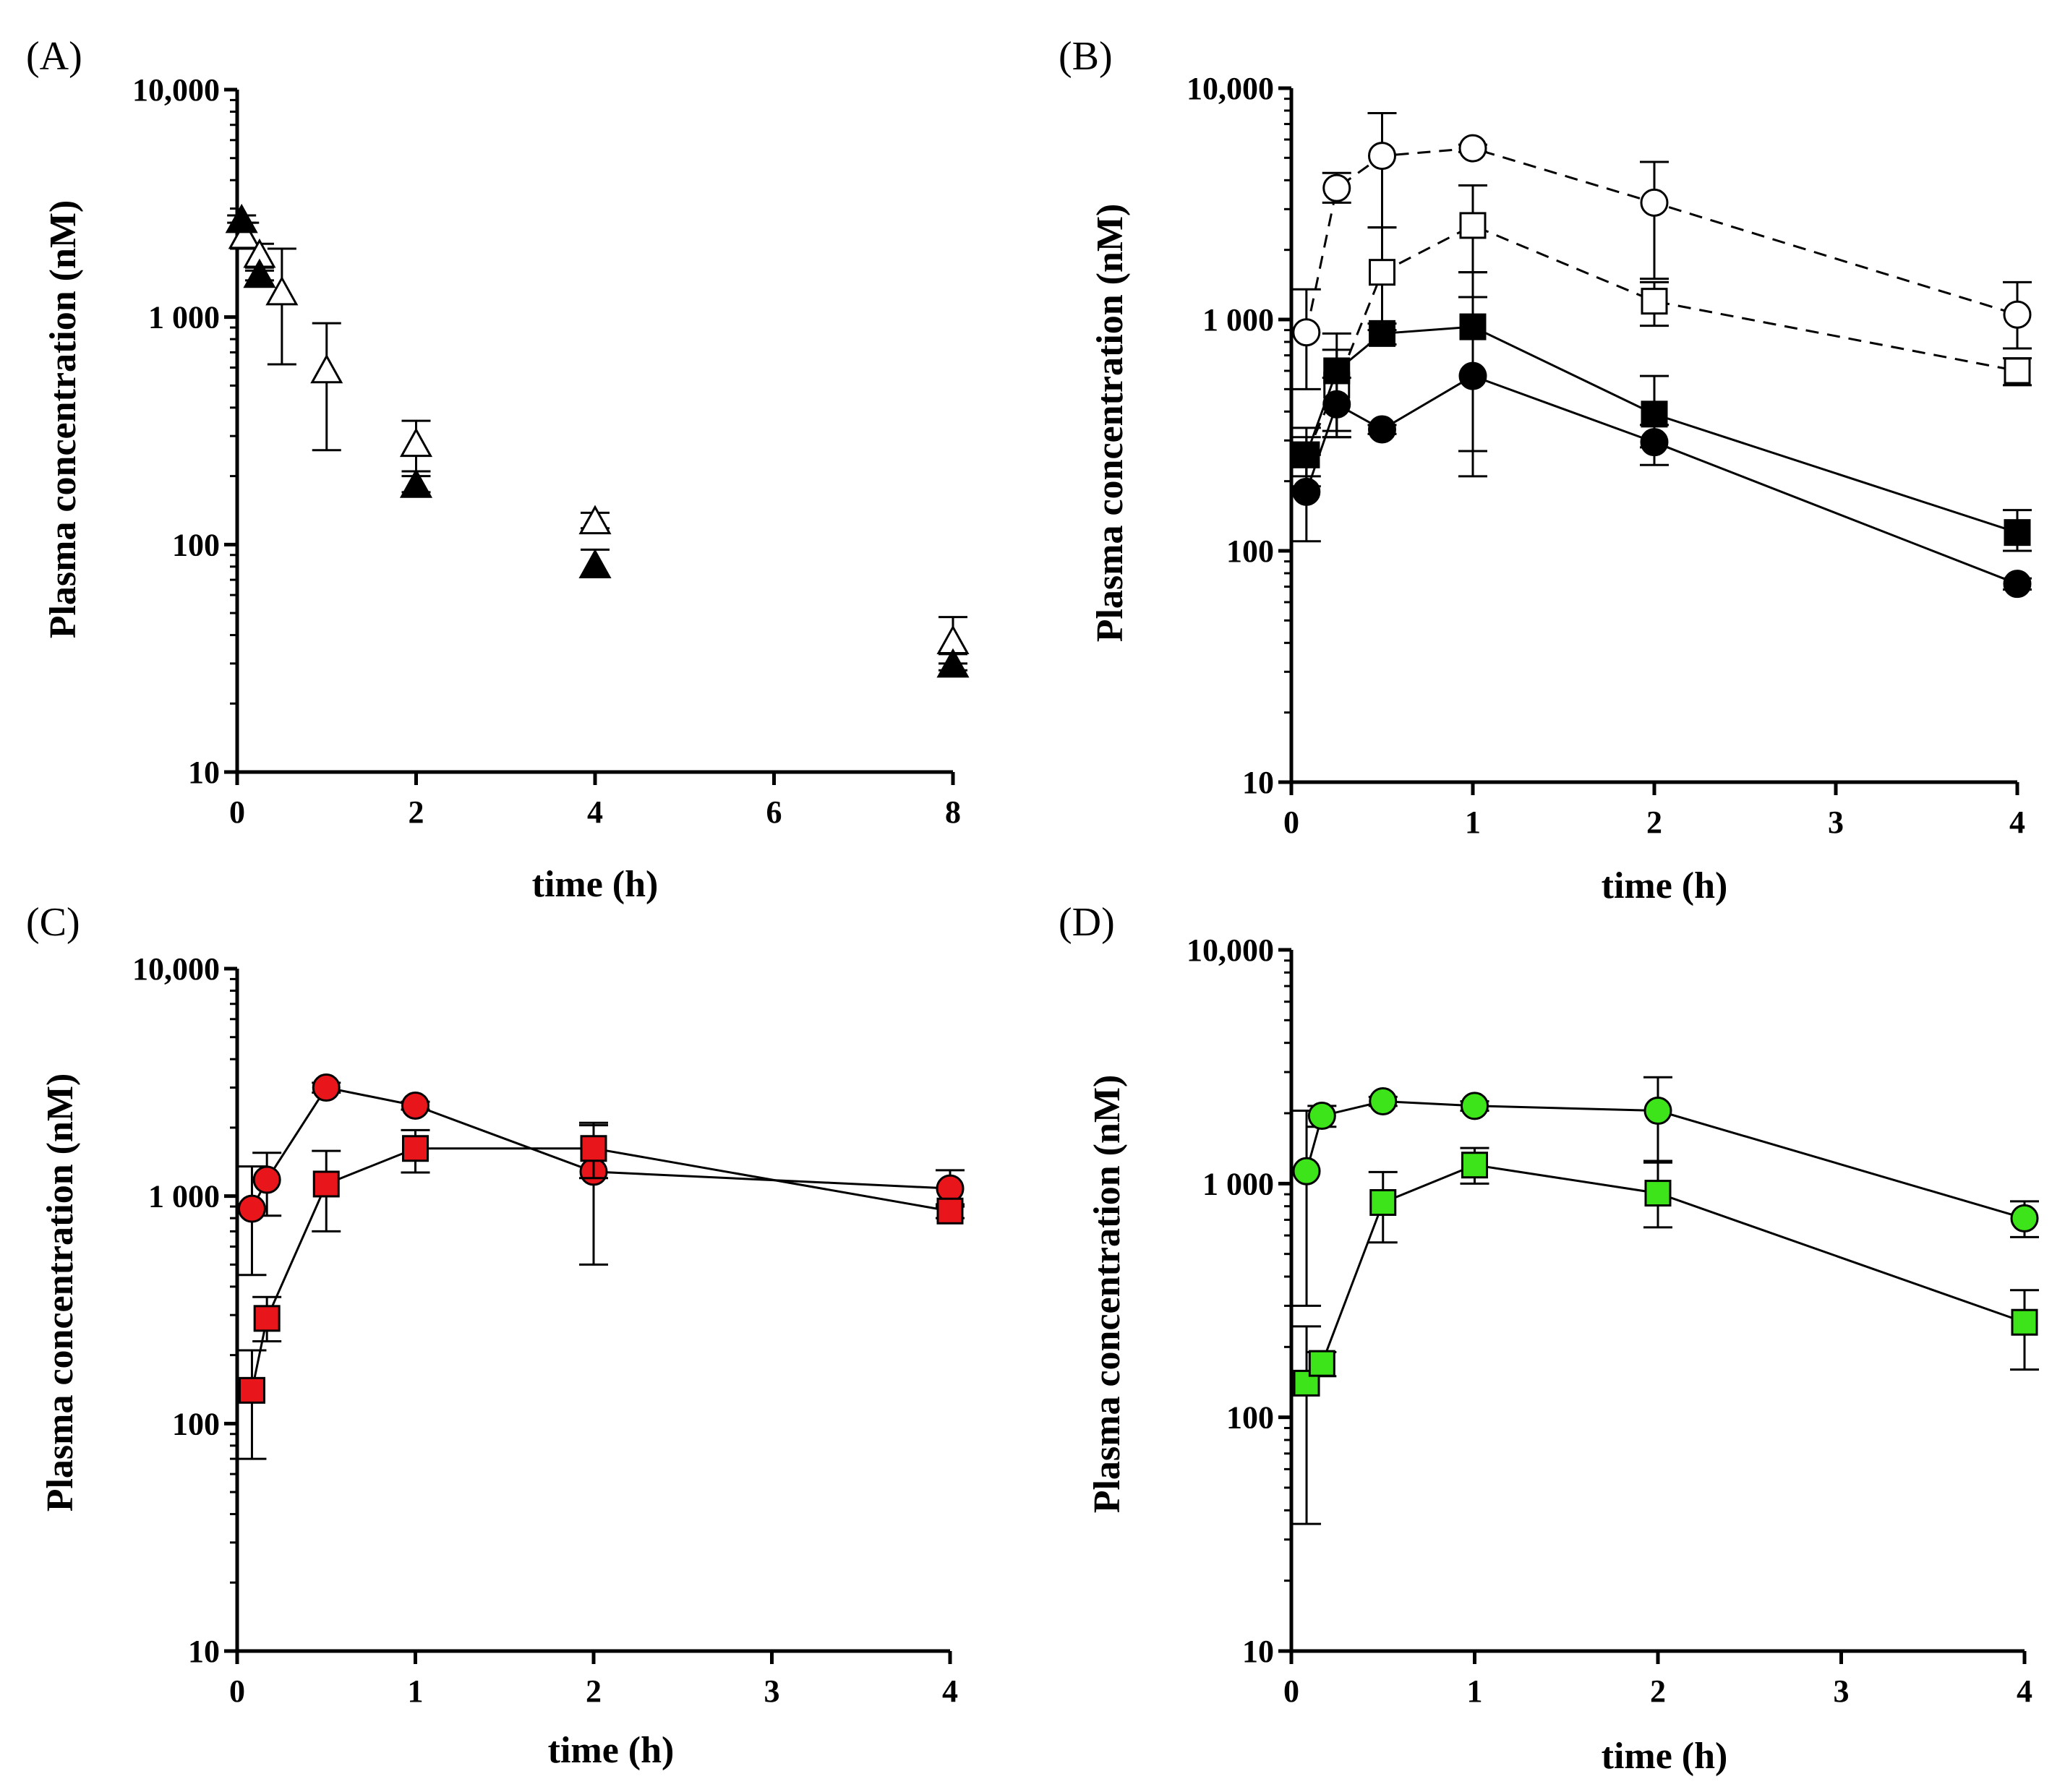 Image resolution: width=2065 pixels, height=1792 pixels. What do you see at coordinates (60, 1293) in the screenshot?
I see `y-axis-label-c: Plasma concentration (nM)` at bounding box center [60, 1293].